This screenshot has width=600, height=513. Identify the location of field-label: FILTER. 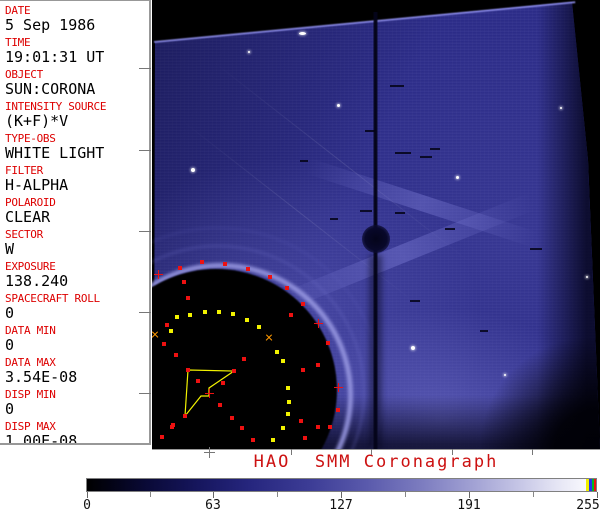
(24, 170).